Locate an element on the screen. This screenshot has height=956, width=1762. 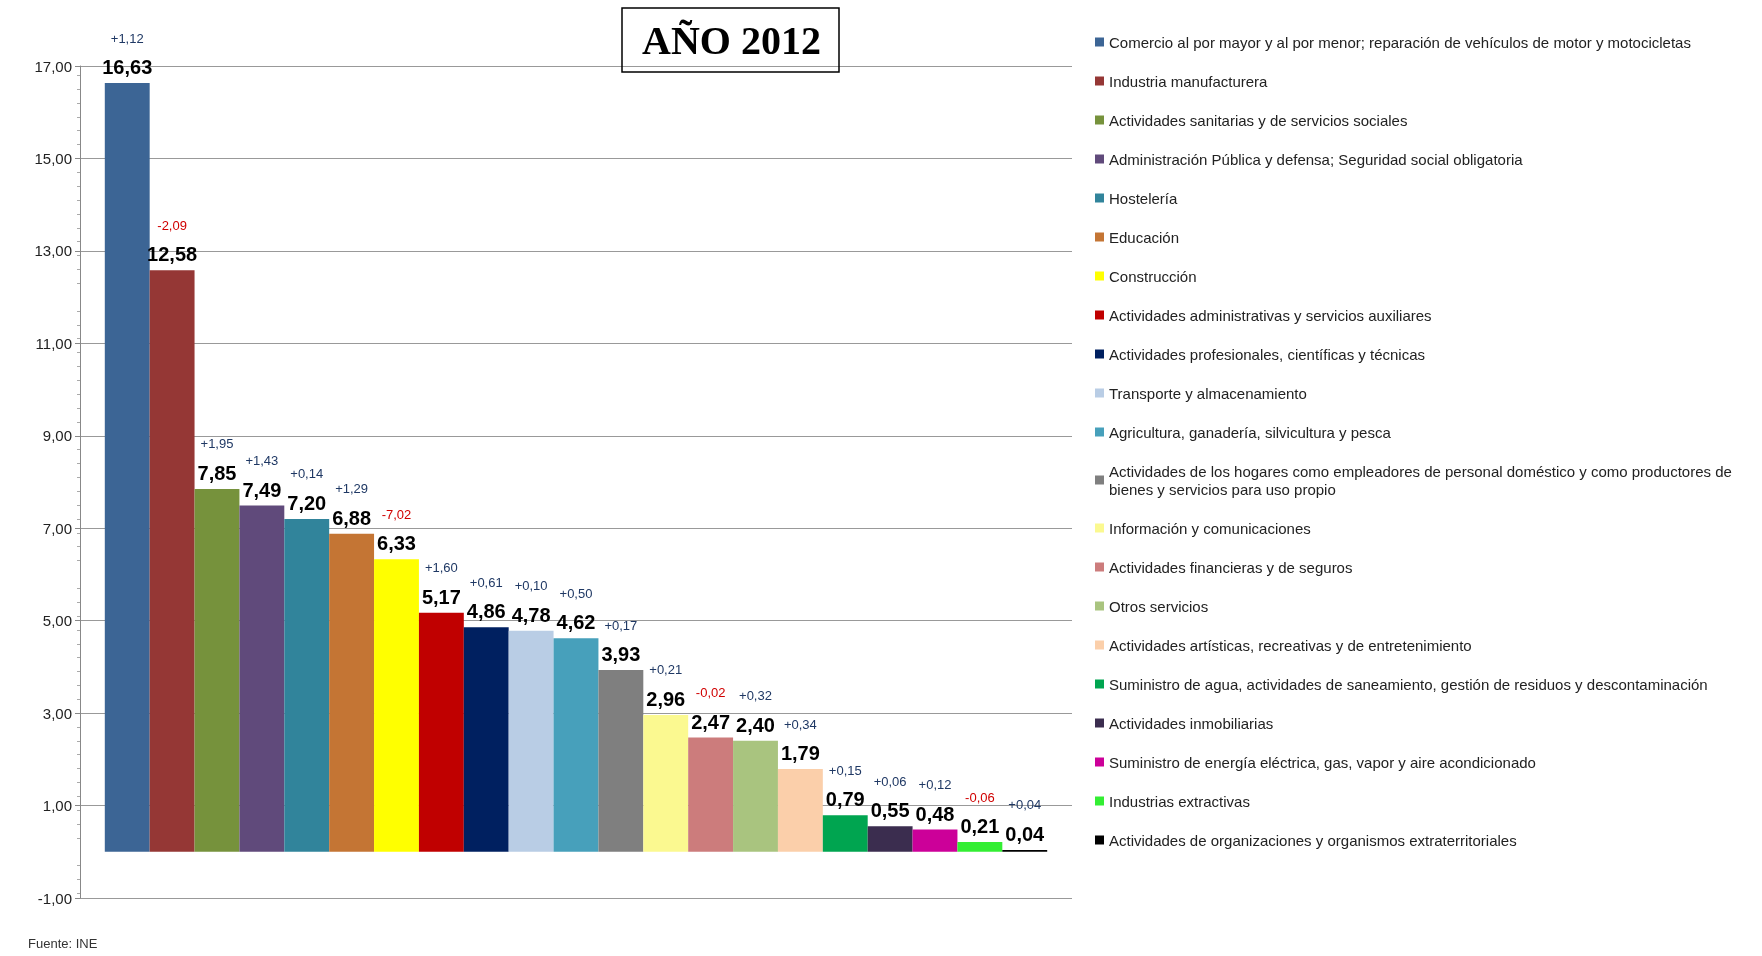
legend-label: Actividades sanitarias y de servicios sociales is located at coordinates (1258, 120).